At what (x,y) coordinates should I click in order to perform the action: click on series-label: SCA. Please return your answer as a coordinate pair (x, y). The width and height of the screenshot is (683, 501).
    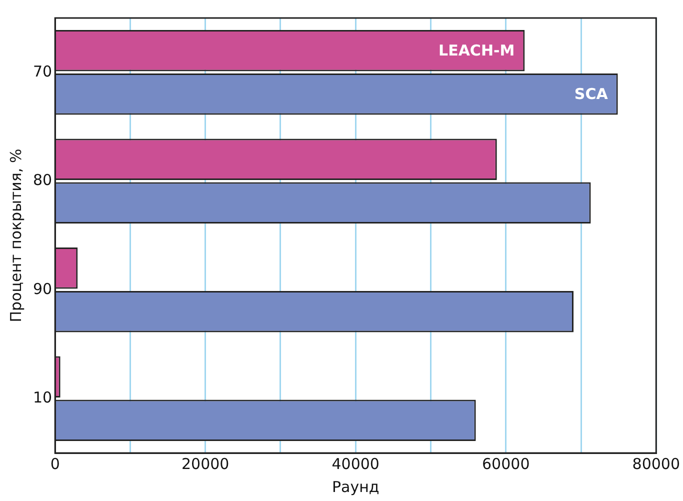
    Looking at the image, I should click on (591, 94).